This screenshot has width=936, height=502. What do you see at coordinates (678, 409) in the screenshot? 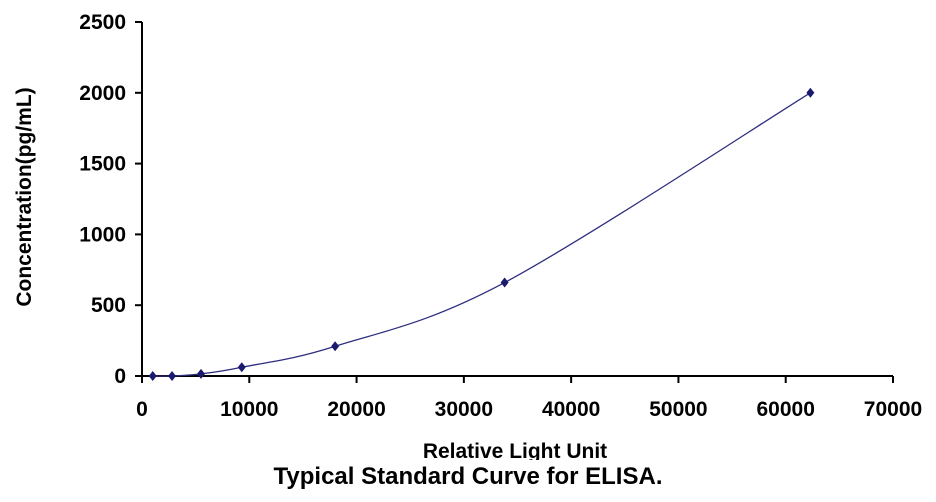
I see `x-tick-label: 50000` at bounding box center [678, 409].